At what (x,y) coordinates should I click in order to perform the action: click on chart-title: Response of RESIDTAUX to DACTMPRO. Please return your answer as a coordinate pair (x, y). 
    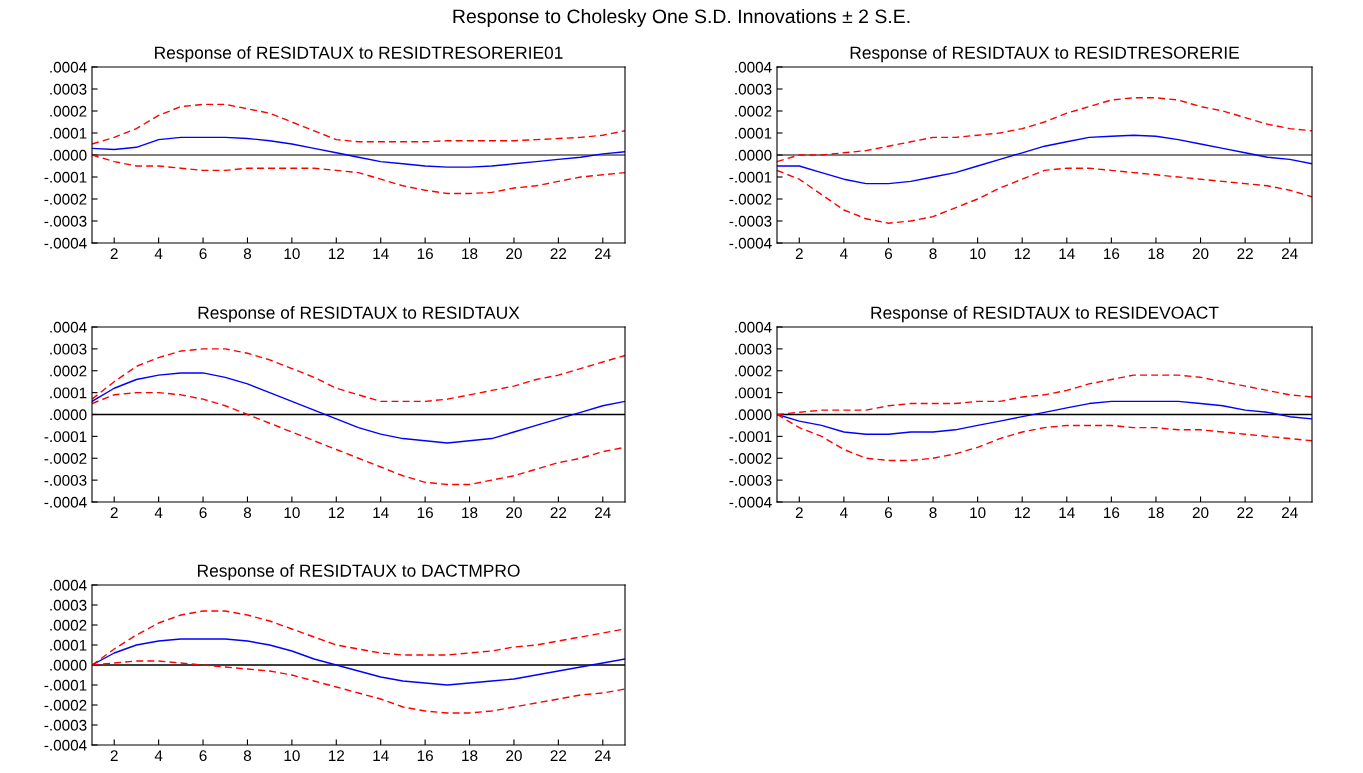
    Looking at the image, I should click on (359, 572).